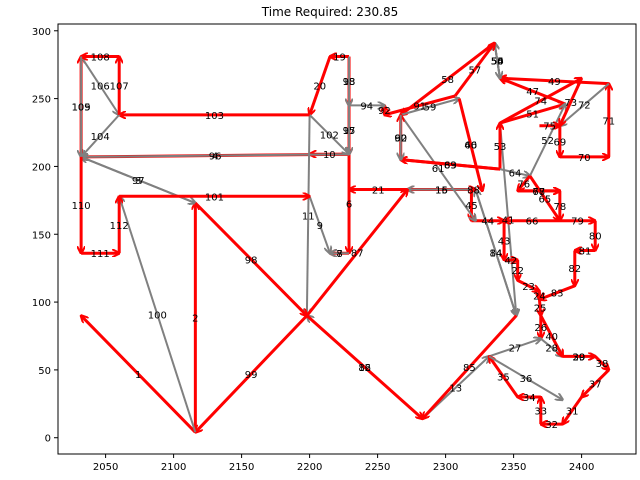 Image resolution: width=640 pixels, height=480 pixels. I want to click on edge-label-101: 101, so click(214, 197).